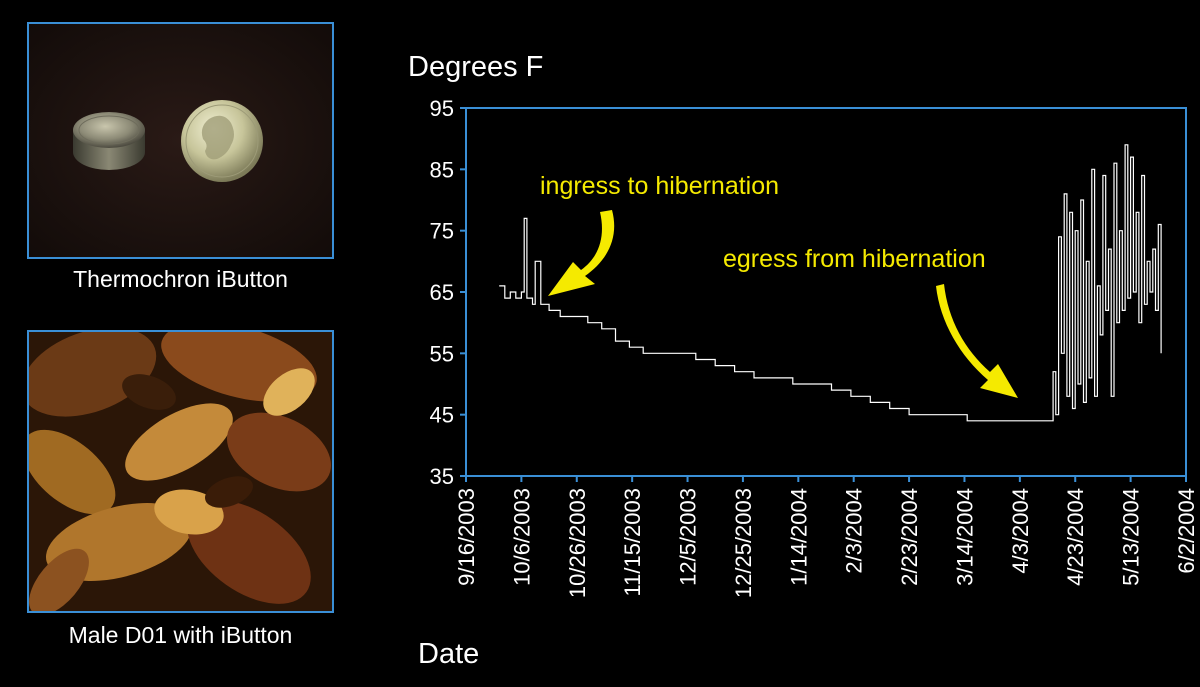 The height and width of the screenshot is (687, 1200). Describe the element at coordinates (448, 654) in the screenshot. I see `x-axis-label: Date` at that location.